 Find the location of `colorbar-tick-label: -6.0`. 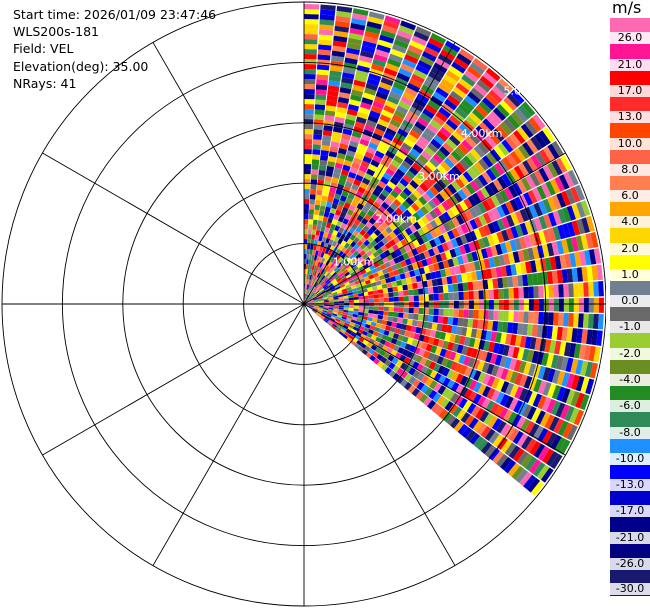

colorbar-tick-label: -6.0 is located at coordinates (630, 406).